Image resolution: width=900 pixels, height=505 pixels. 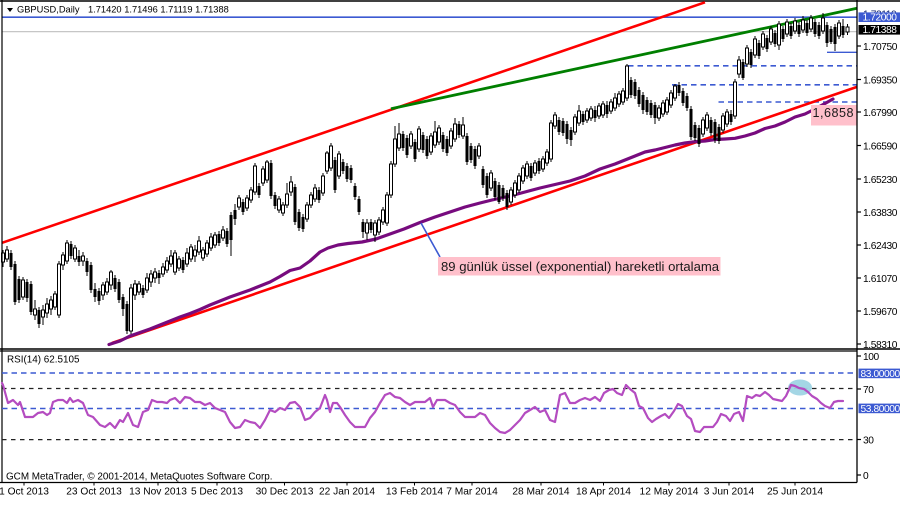 I want to click on svg-text: 23 Oct 2013, so click(x=94, y=492).